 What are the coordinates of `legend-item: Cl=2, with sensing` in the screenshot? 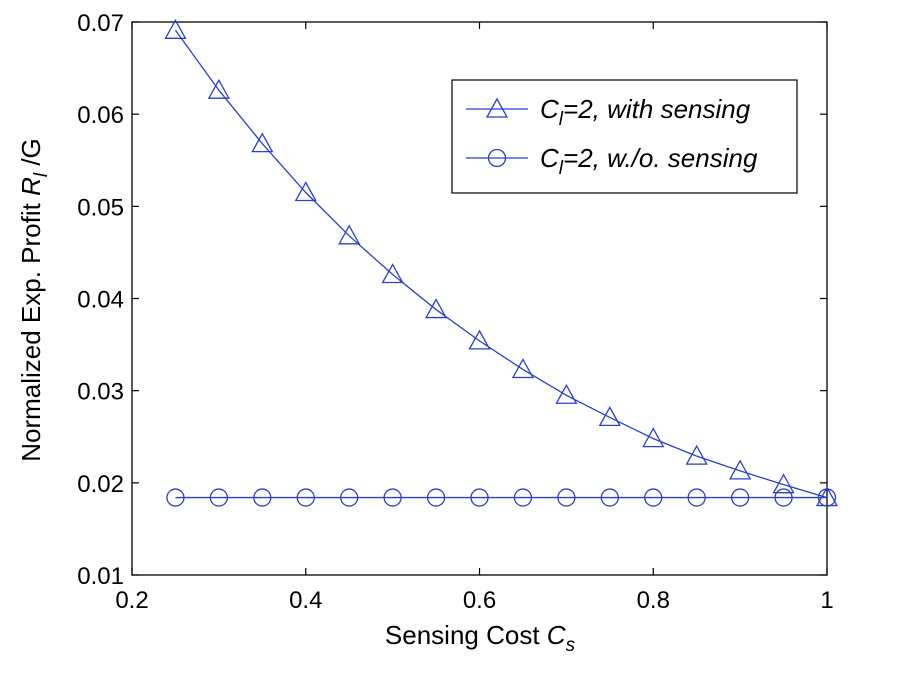 It's located at (608, 112).